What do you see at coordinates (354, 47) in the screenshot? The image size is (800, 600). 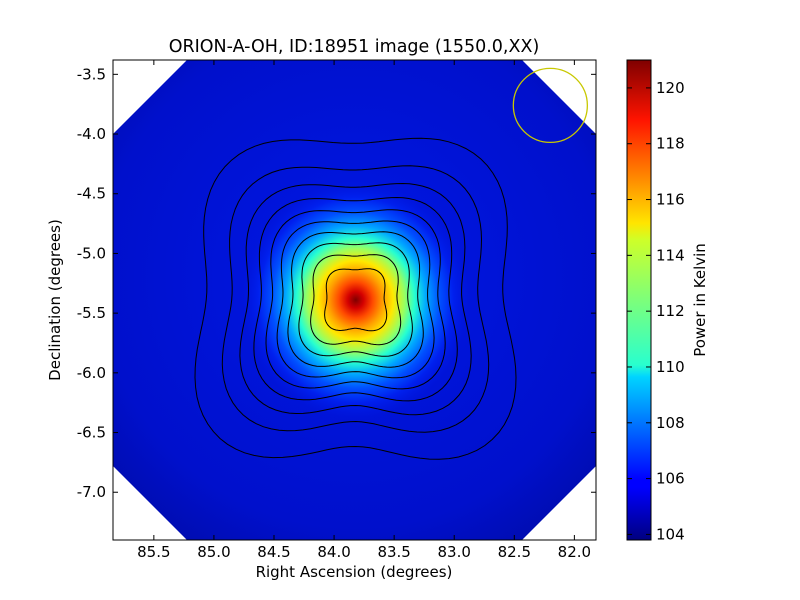 I see `chart-title: ORION-A-OH, ID:18951 image (1550.0,XX)` at bounding box center [354, 47].